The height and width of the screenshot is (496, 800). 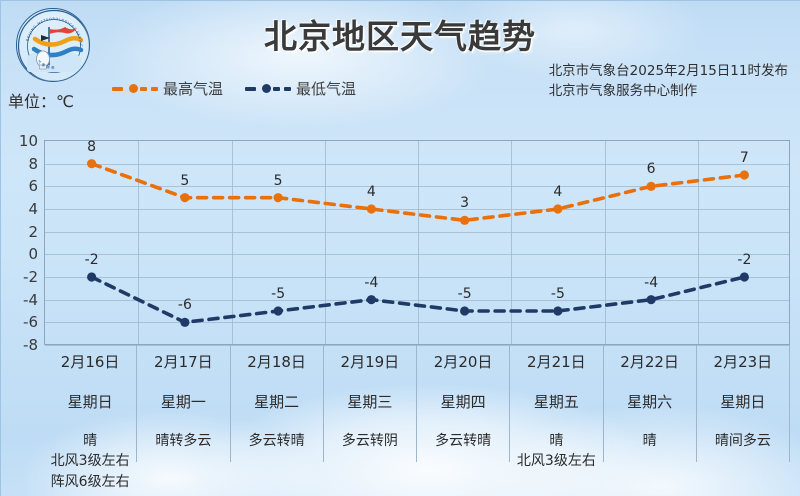 I want to click on forecast-day-column: 2月18日星期二多云转晴, so click(x=277, y=403).